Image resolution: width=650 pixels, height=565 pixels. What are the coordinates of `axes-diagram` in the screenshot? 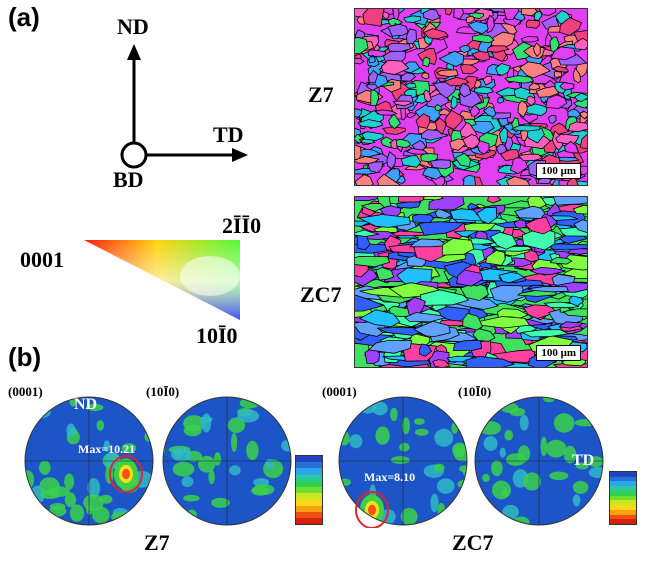 It's located at (184, 106).